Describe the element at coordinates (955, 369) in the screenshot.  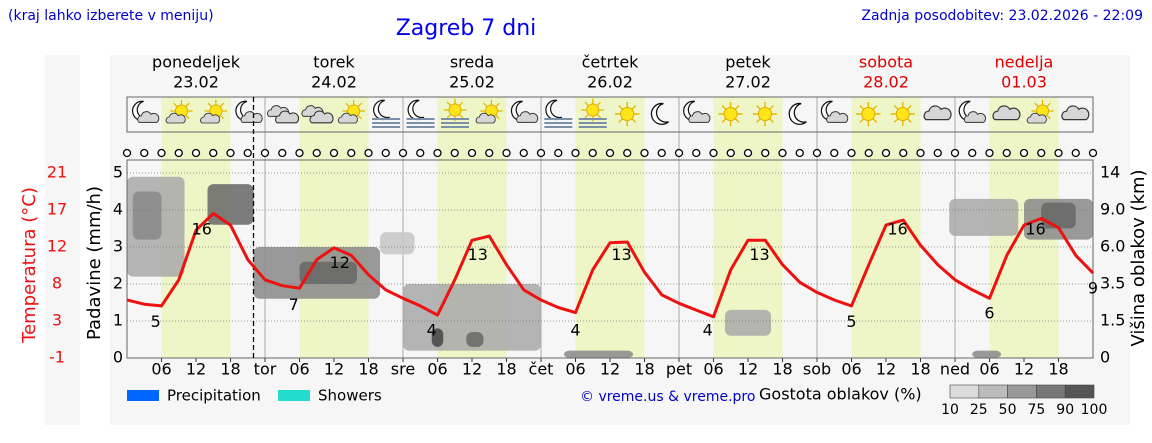
I see `x-tick-label: ned` at that location.